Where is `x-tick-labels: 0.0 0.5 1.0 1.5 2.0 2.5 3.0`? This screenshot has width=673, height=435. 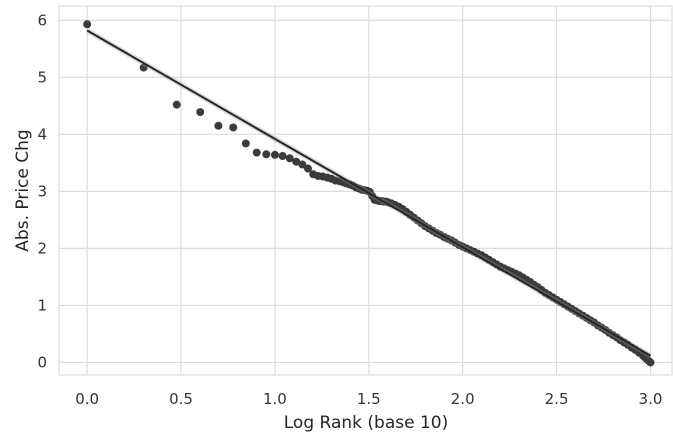 x-tick-labels: 0.0 0.5 1.0 1.5 2.0 2.5 3.0 is located at coordinates (368, 399).